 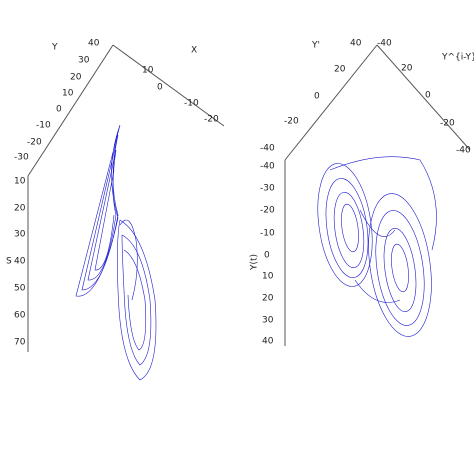 I want to click on tick-label: 60, so click(x=20, y=316).